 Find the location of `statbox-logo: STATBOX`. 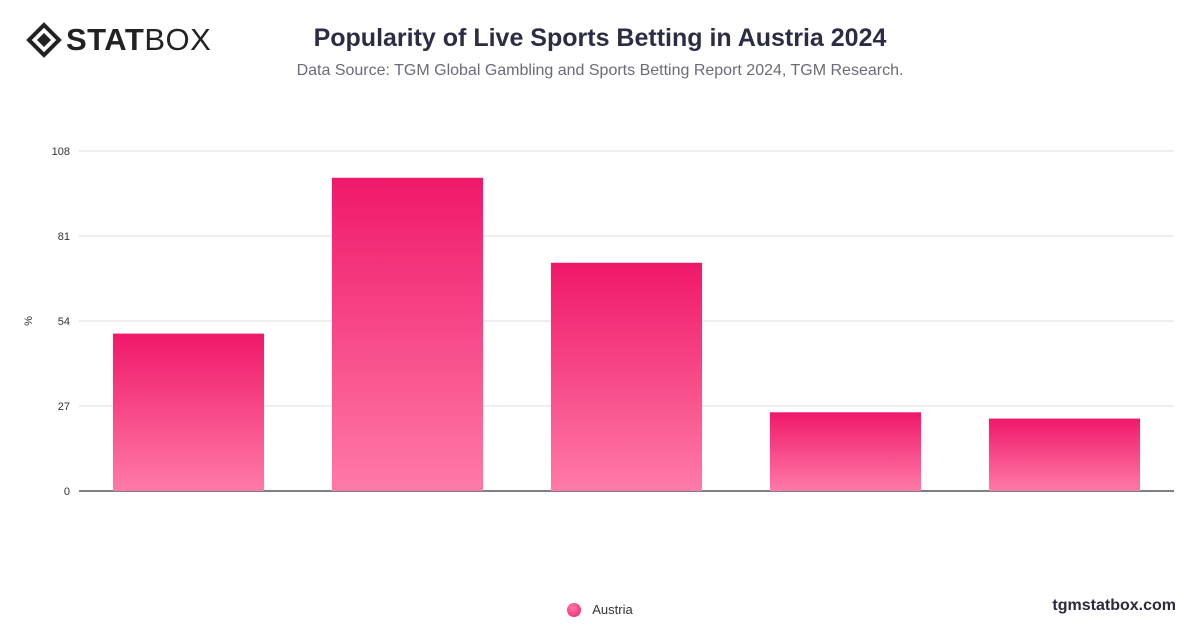

statbox-logo: STATBOX is located at coordinates (118, 40).